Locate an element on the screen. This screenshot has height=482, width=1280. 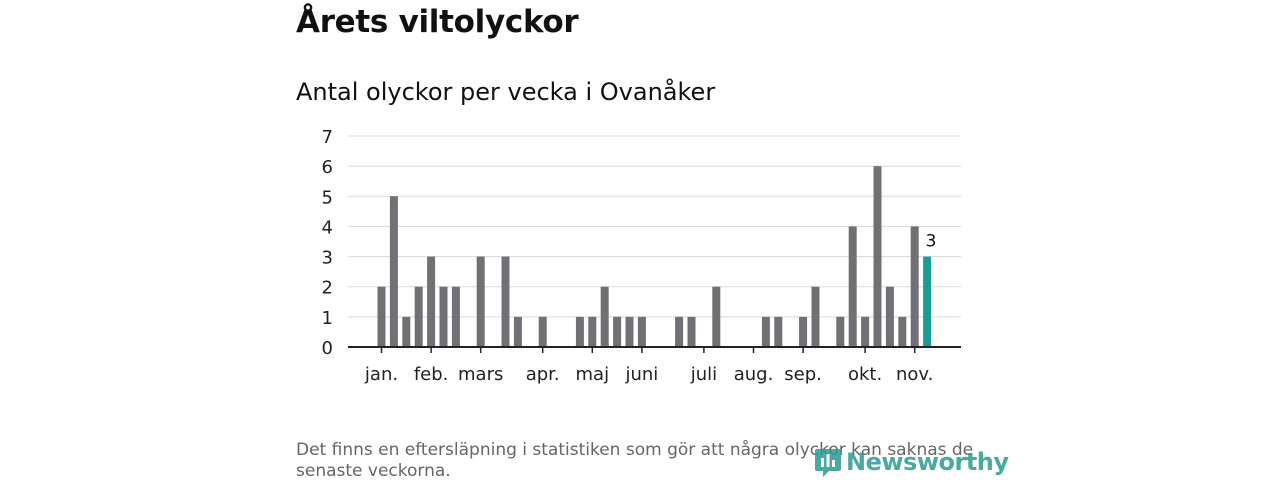
x-tick-label-juli: juli is located at coordinates (703, 374).